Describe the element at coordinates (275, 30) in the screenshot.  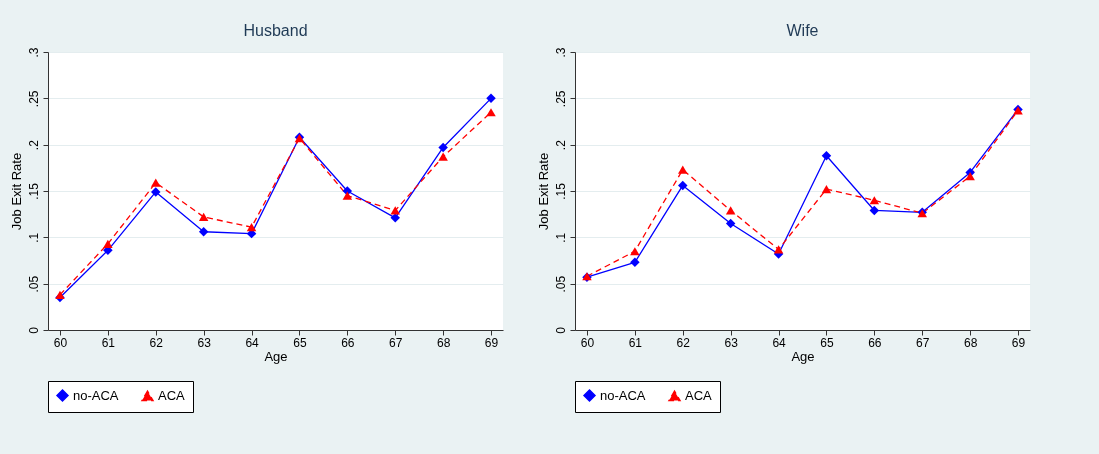
I see `chart-title: Husband` at that location.